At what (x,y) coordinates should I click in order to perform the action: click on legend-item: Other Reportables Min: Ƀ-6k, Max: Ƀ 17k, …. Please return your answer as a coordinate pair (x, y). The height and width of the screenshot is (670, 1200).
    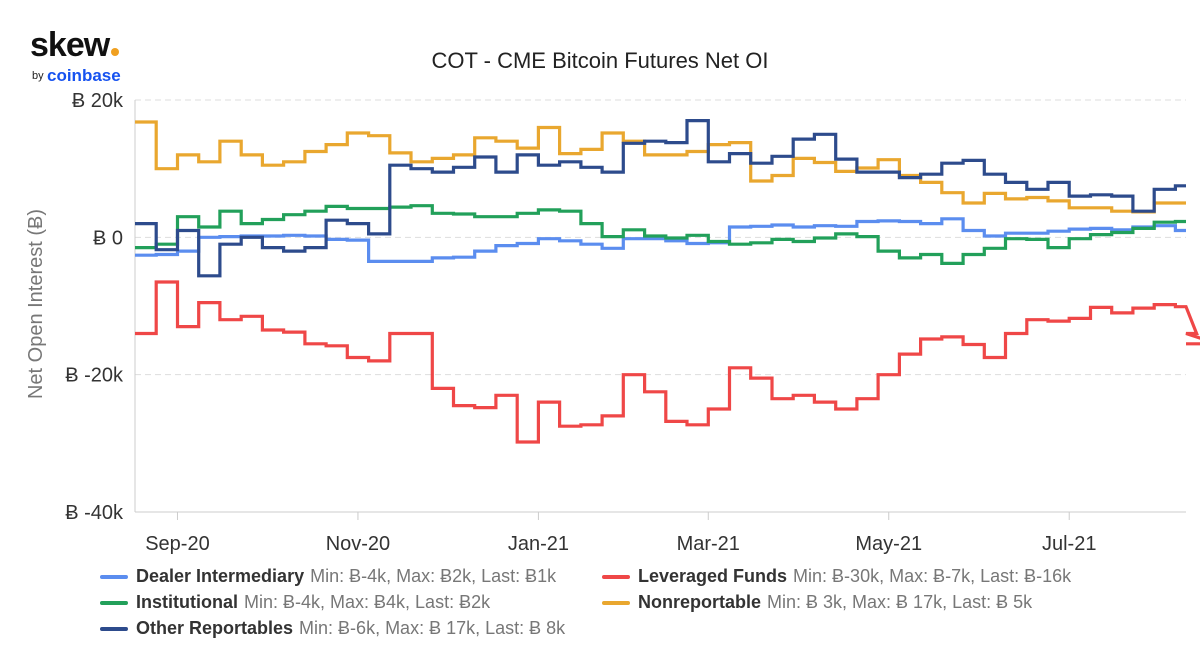
    Looking at the image, I should click on (332, 628).